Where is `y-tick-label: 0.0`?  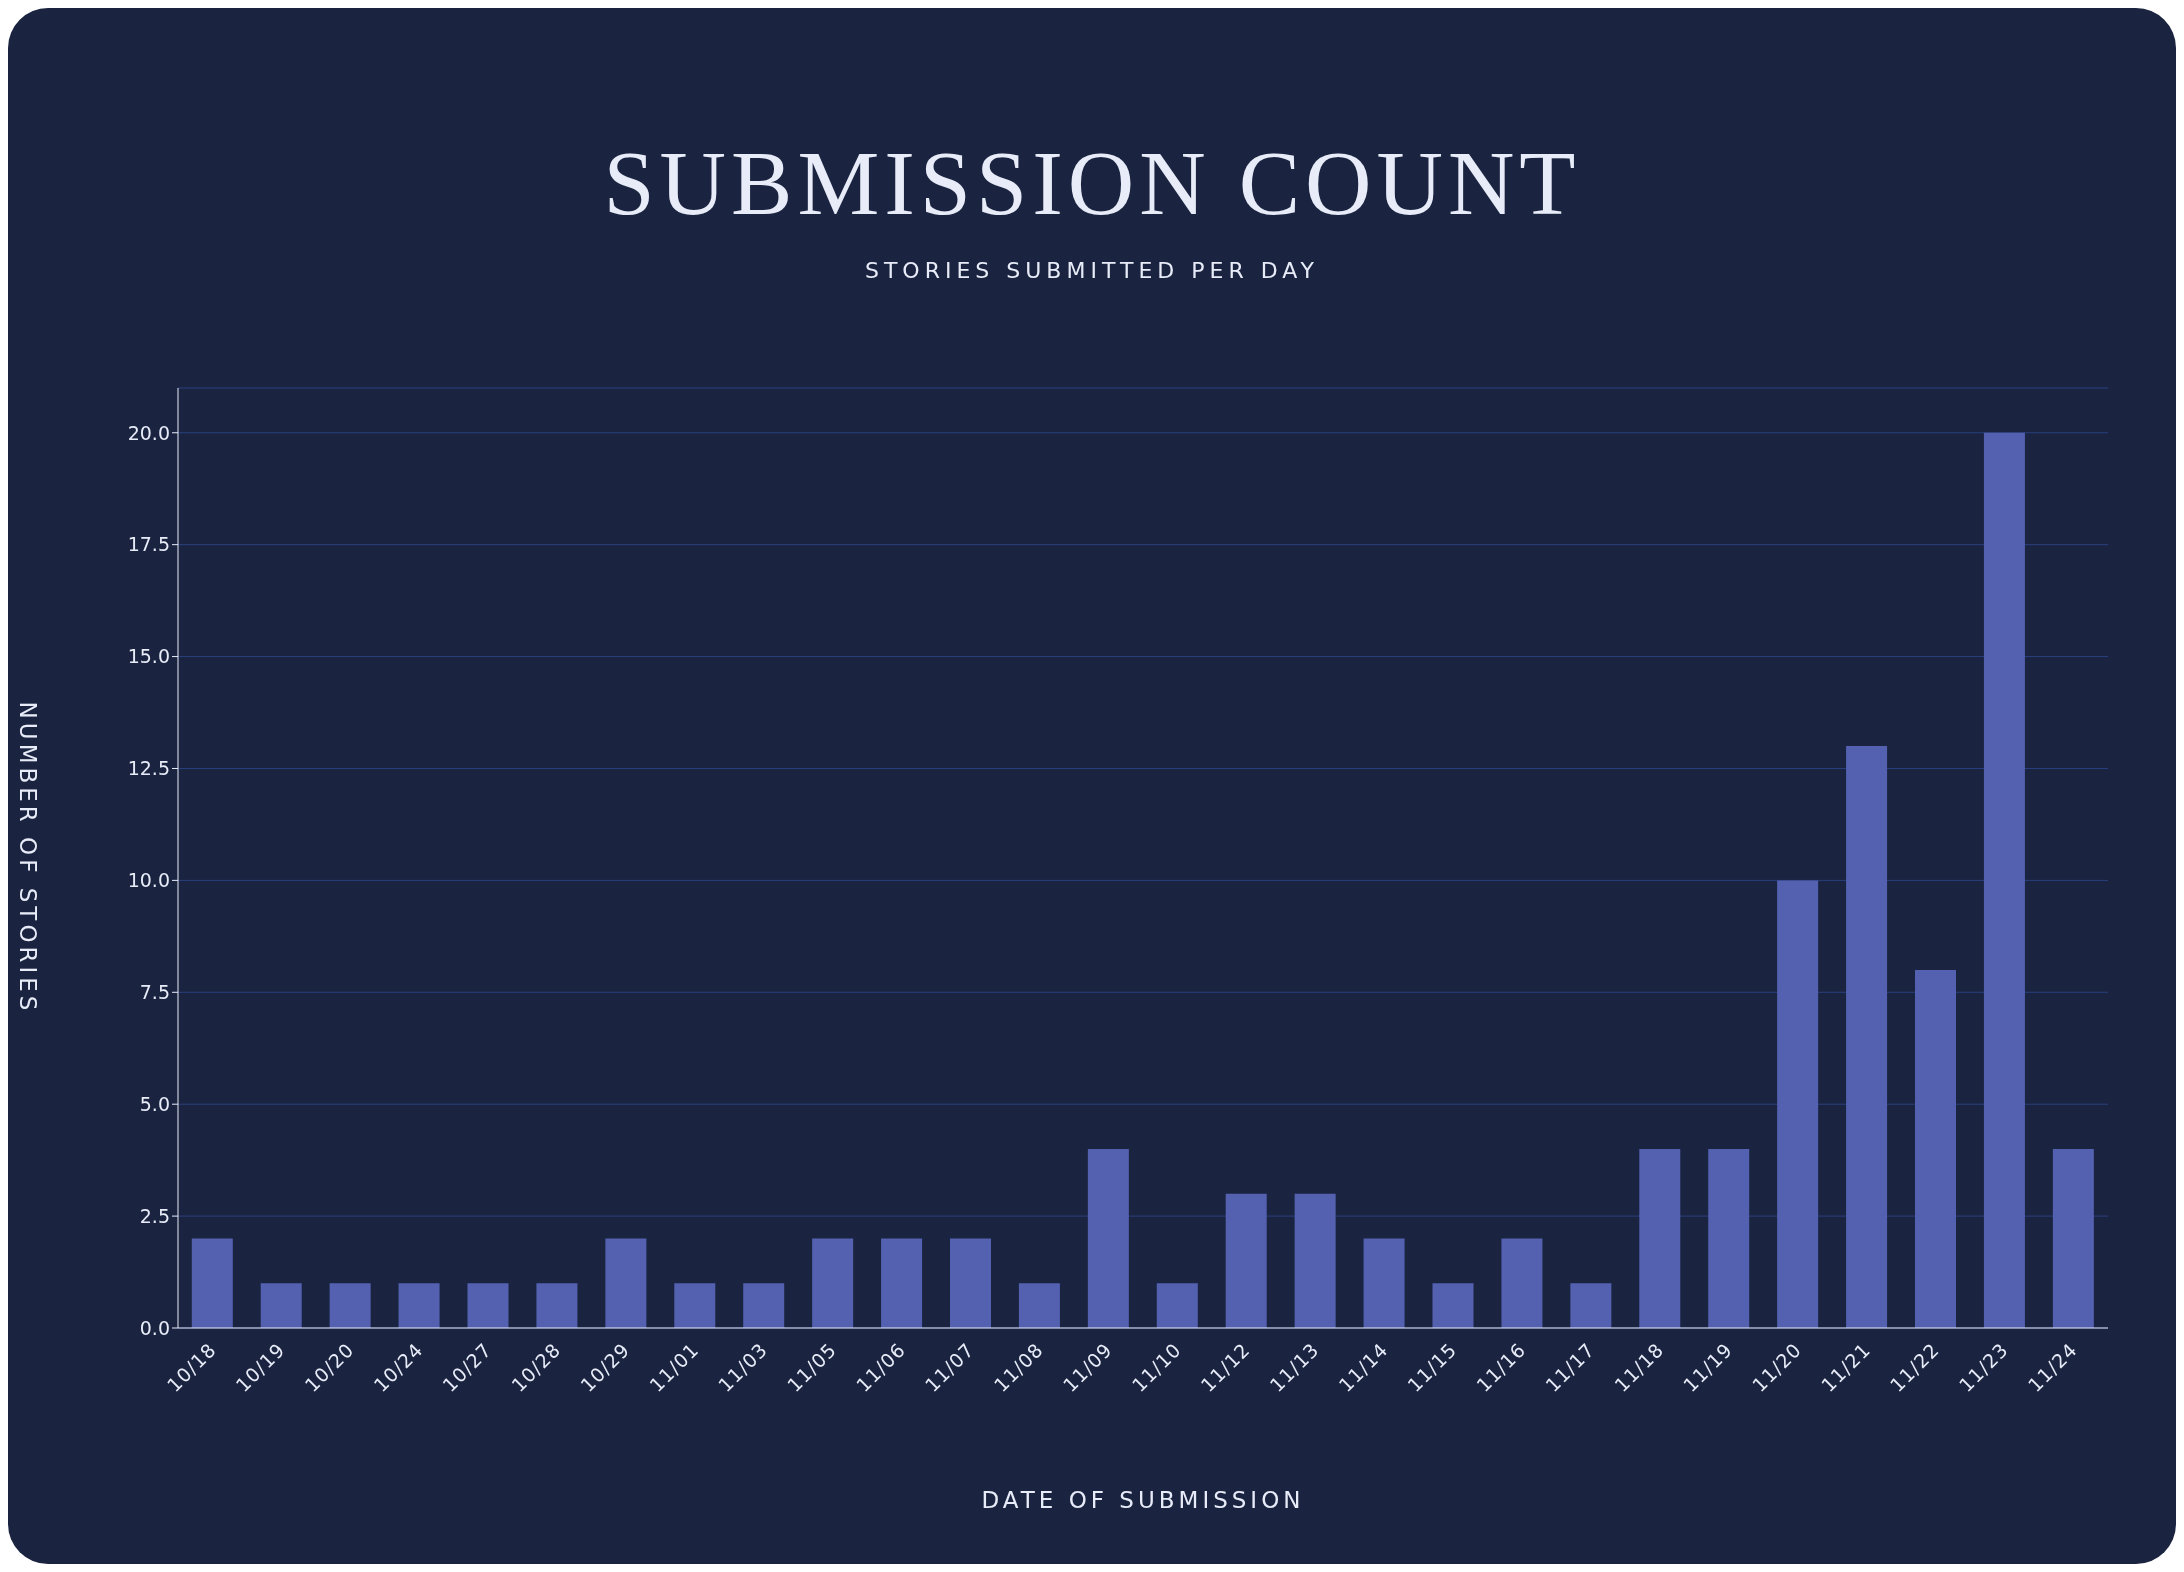
y-tick-label: 0.0 is located at coordinates (154, 1327).